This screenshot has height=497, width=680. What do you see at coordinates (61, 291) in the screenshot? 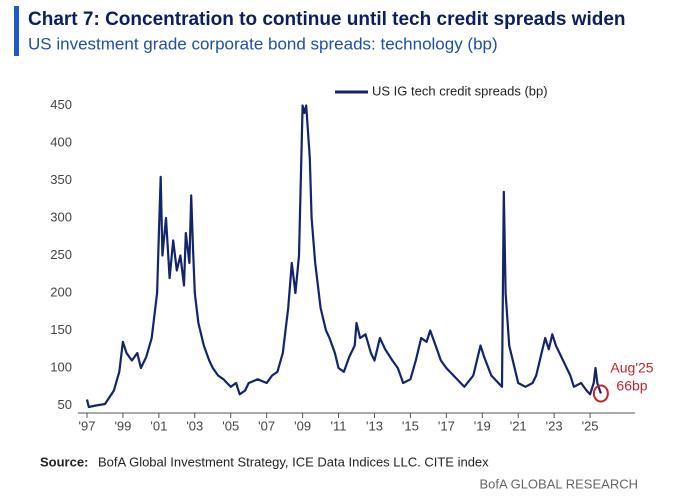
I see `y-tick-label: 200` at bounding box center [61, 291].